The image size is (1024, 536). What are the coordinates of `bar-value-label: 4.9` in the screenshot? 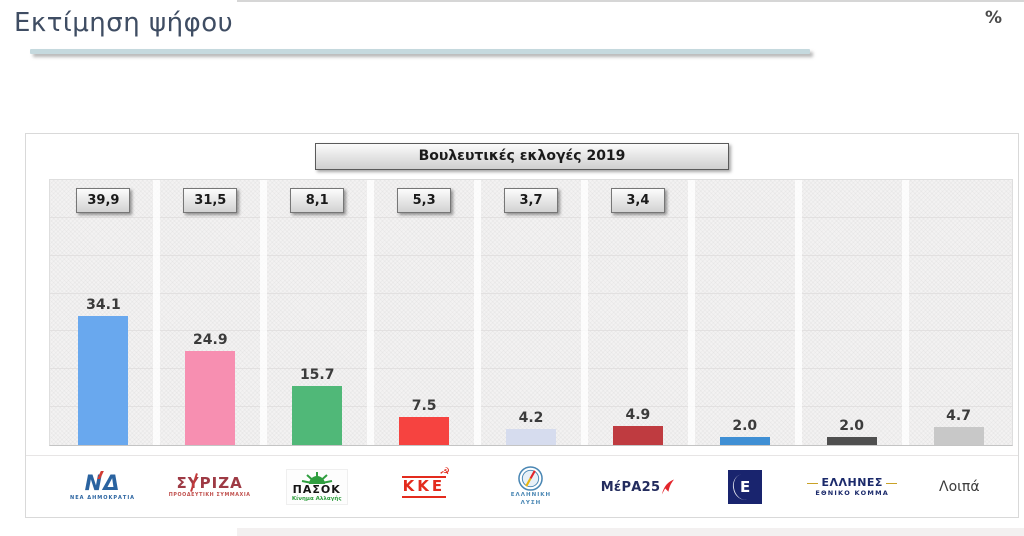 It's located at (638, 415).